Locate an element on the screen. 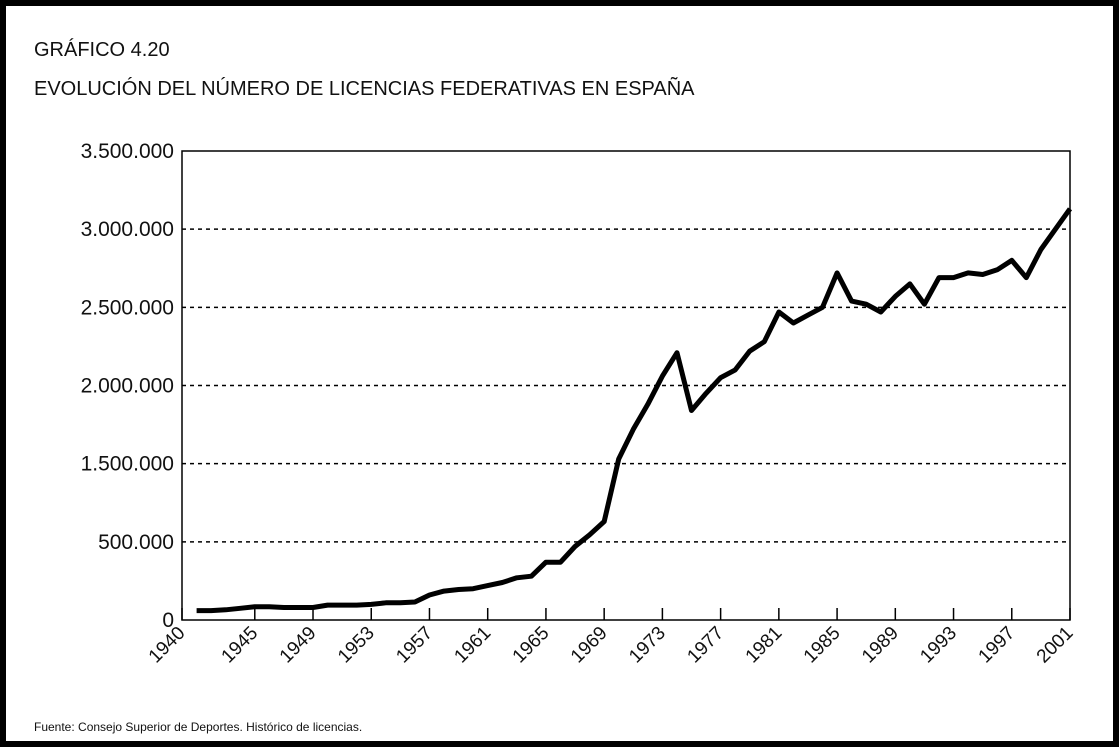 The height and width of the screenshot is (752, 1119). y-tick-label: 0 is located at coordinates (168, 620).